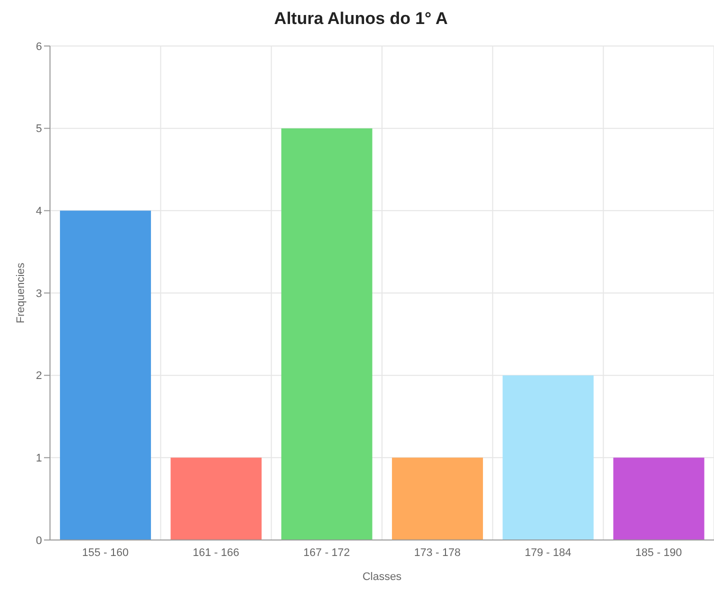  Describe the element at coordinates (361, 19) in the screenshot. I see `chart-title: Altura Alunos do 1° A` at that location.